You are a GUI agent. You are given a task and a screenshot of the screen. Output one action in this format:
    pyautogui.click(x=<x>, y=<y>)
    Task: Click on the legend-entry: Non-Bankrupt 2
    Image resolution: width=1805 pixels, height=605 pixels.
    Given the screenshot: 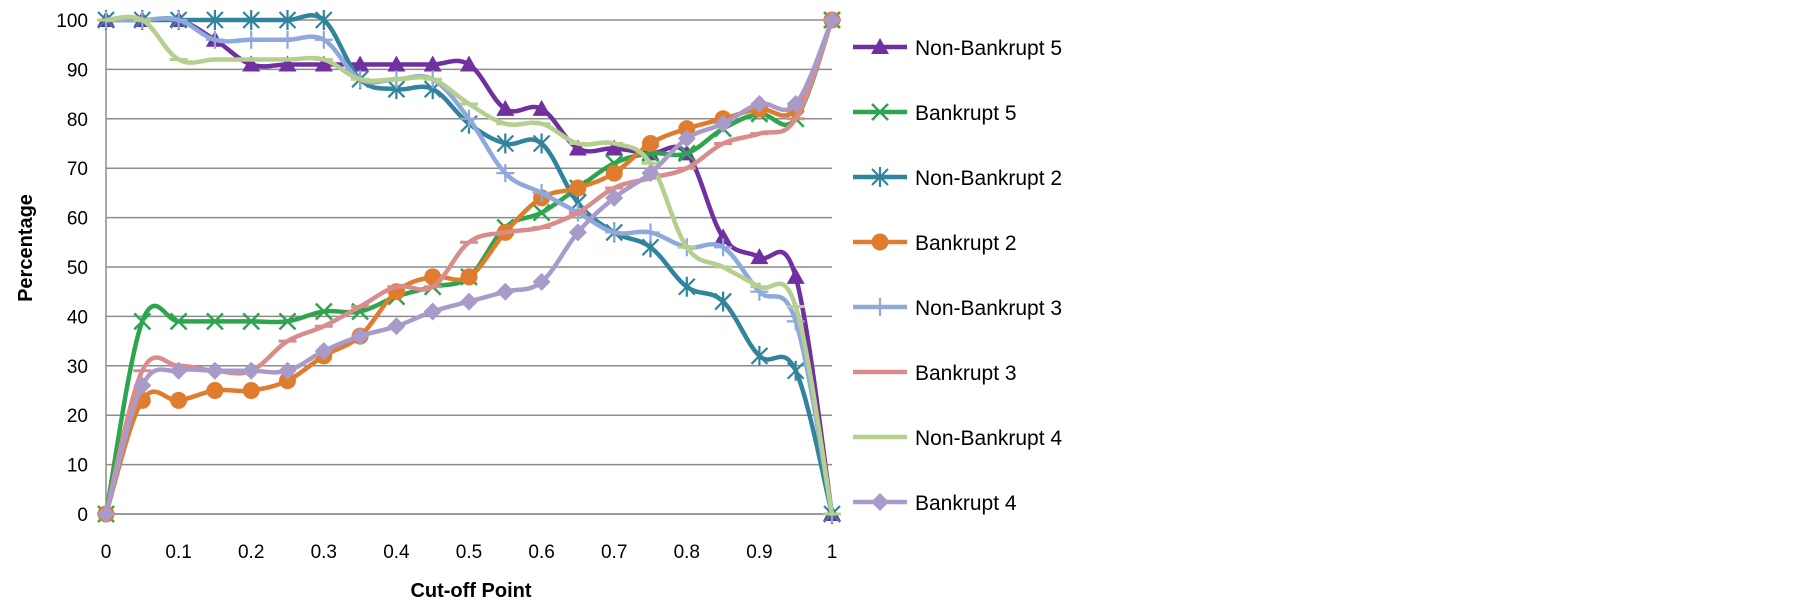 What is the action you would take?
    pyautogui.click(x=957, y=178)
    